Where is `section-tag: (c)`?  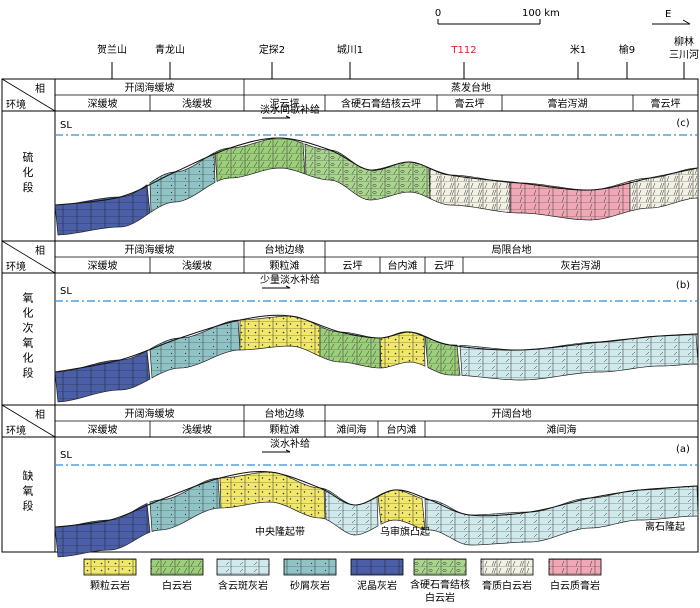
section-tag: (c) is located at coordinates (682, 123).